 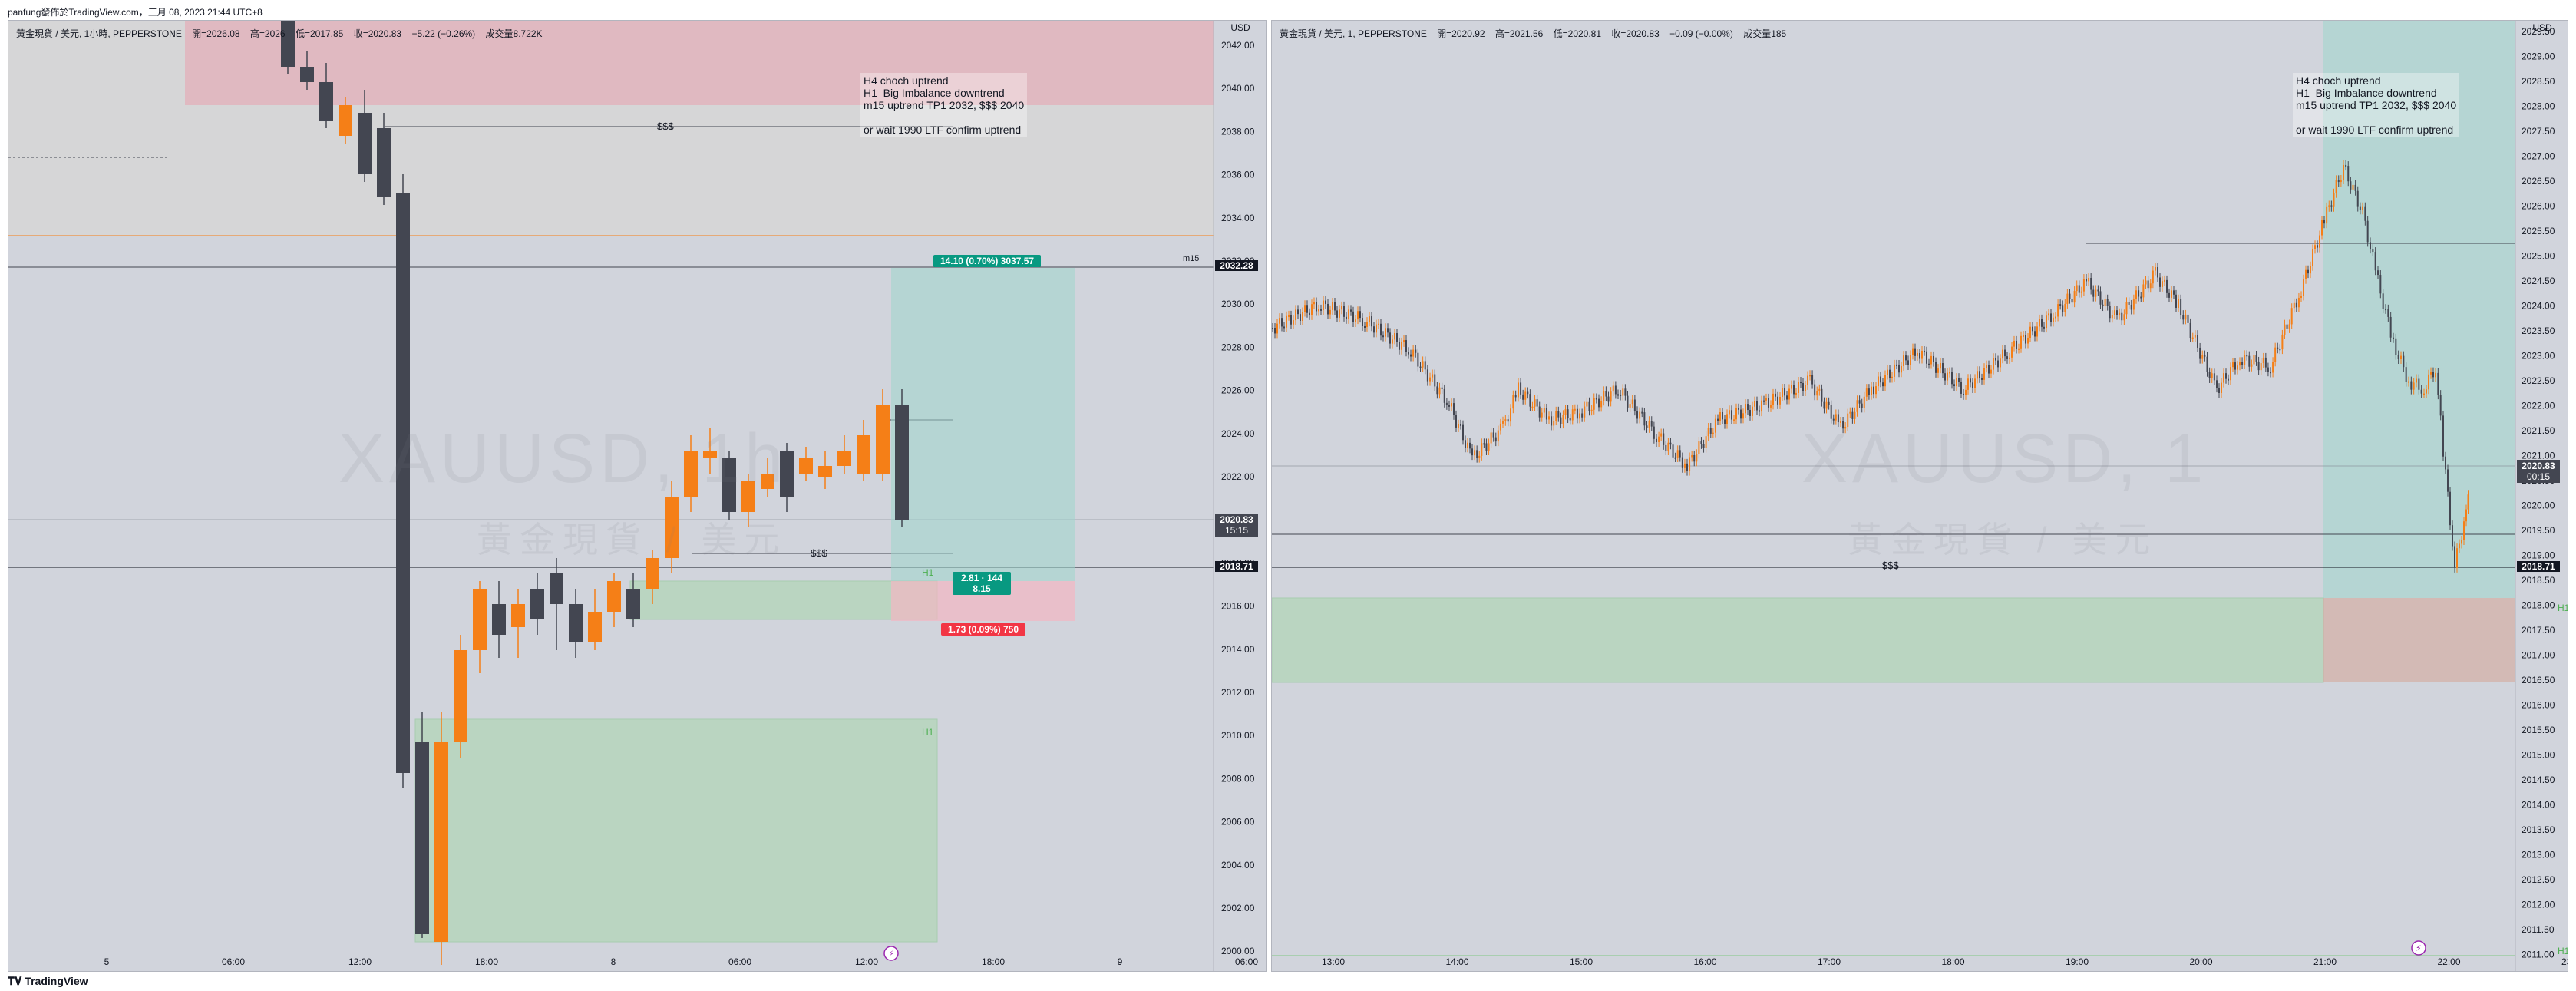 I want to click on position-stop-label: 1.73 (0.09%) 750, so click(x=983, y=629).